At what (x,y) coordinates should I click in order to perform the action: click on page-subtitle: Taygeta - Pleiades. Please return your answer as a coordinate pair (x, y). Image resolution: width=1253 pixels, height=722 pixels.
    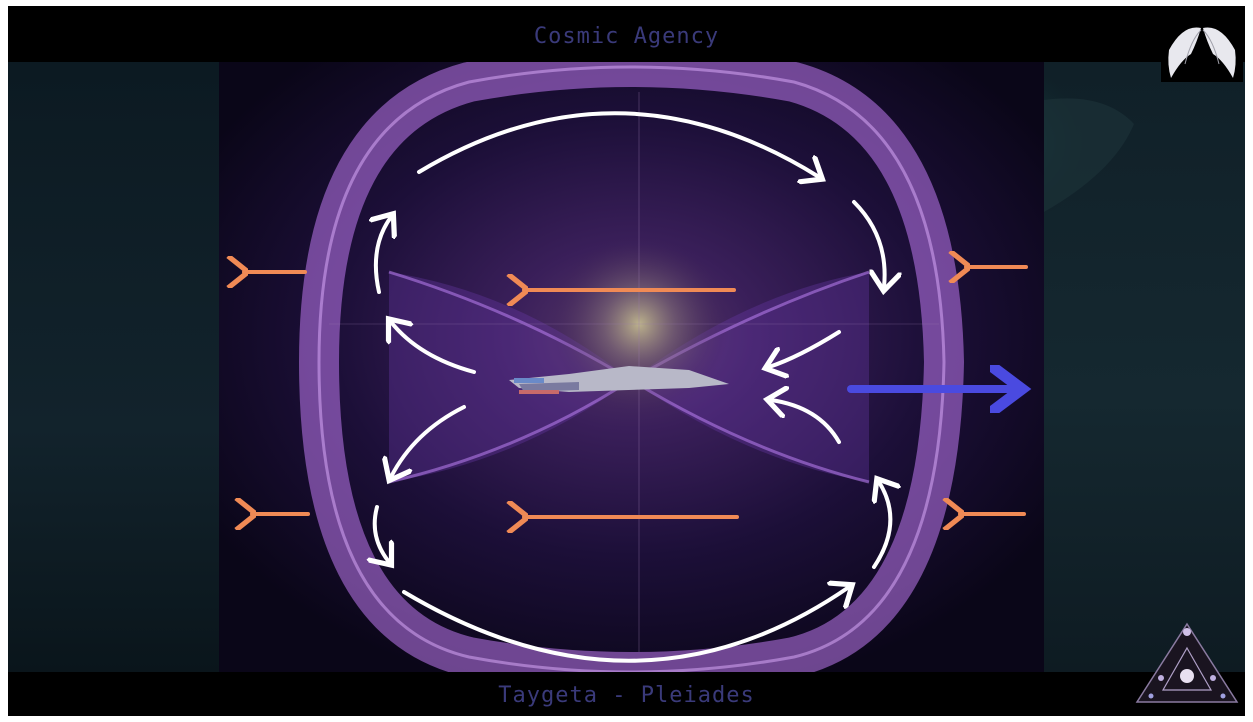
    Looking at the image, I should click on (626, 695).